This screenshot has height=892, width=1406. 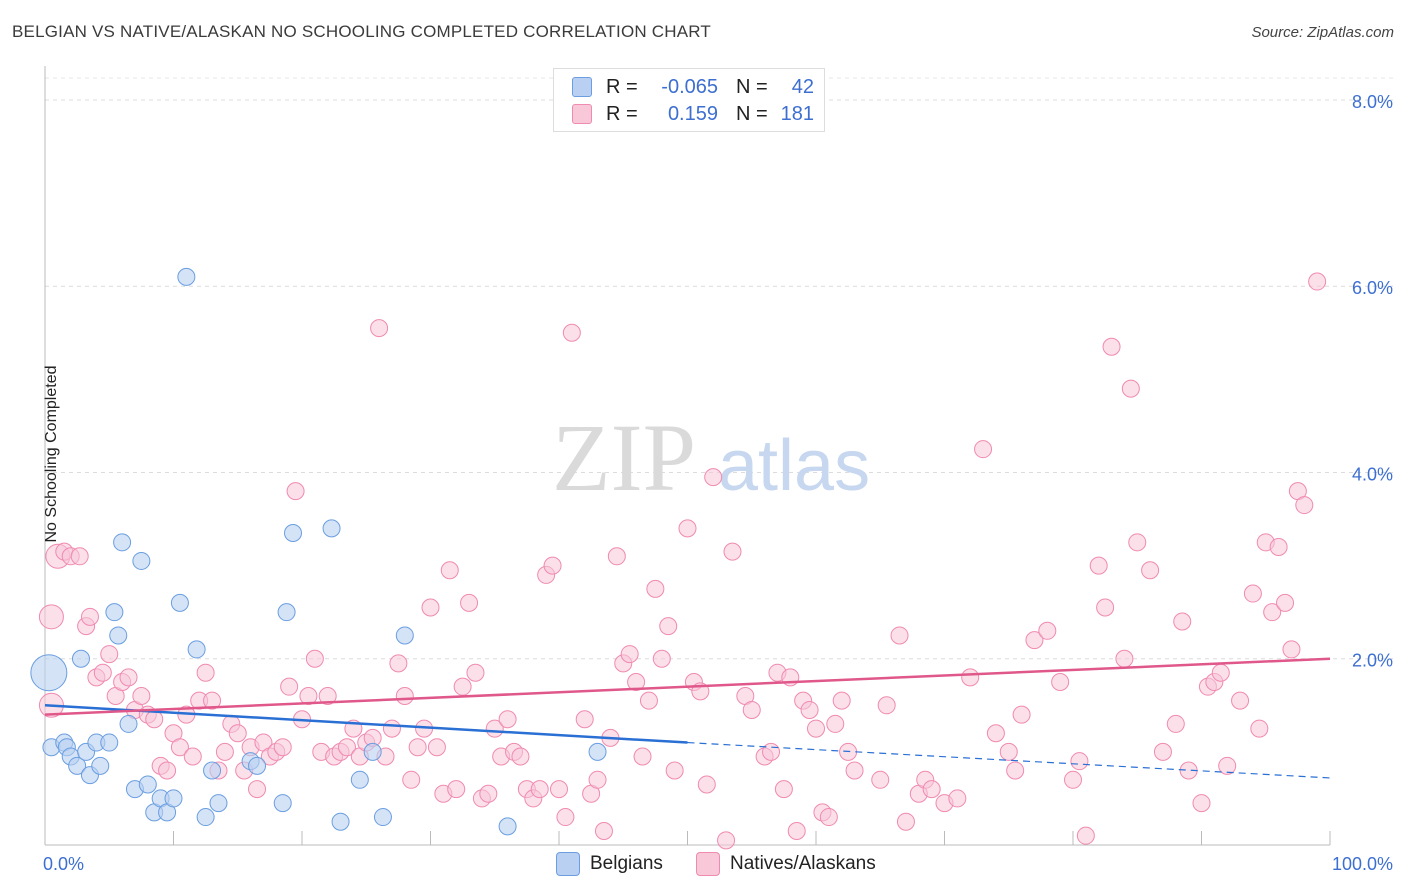 What do you see at coordinates (802, 86) in the screenshot?
I see `legend-n-value: 42` at bounding box center [802, 86].